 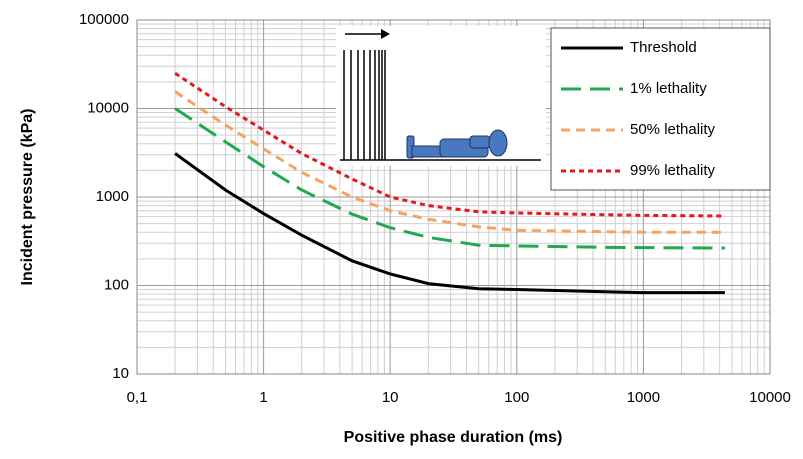 I want to click on inset-icon, so click(x=441, y=96).